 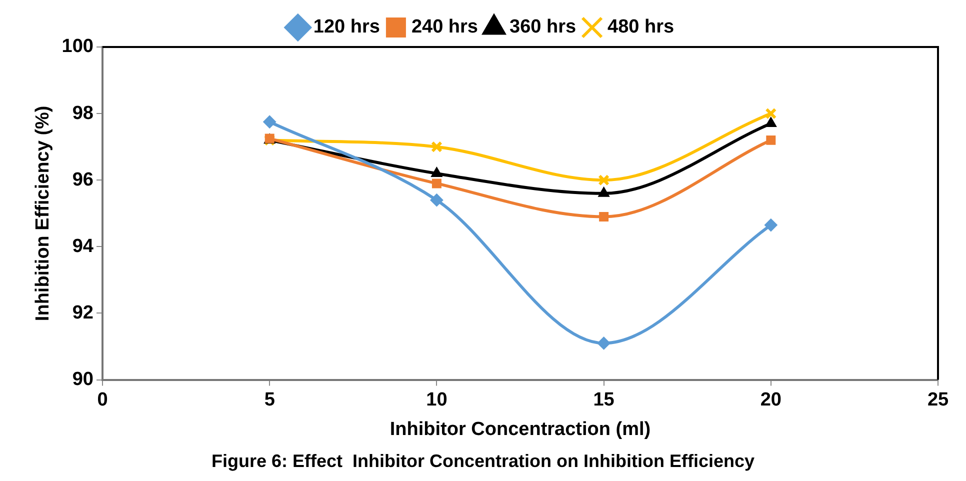 I want to click on y-tick-label: 94, so click(x=83, y=246).